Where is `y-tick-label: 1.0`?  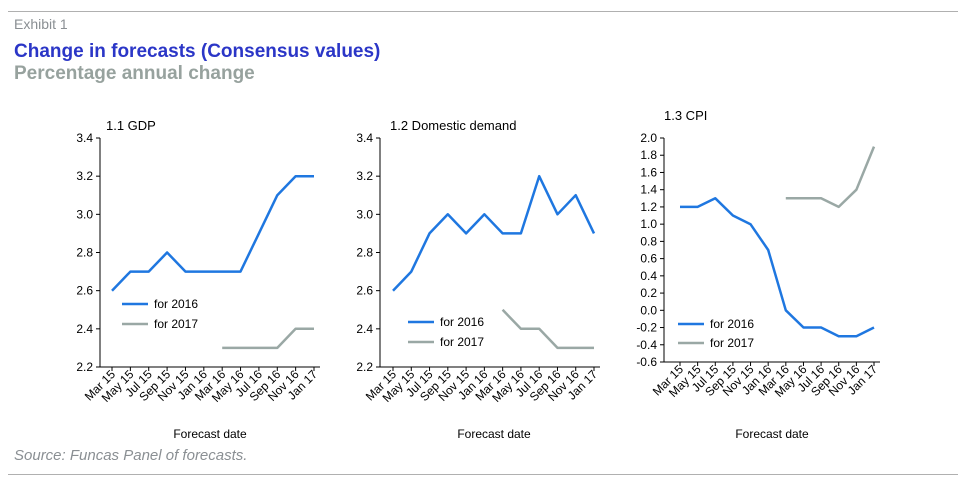
y-tick-label: 1.0 is located at coordinates (648, 224).